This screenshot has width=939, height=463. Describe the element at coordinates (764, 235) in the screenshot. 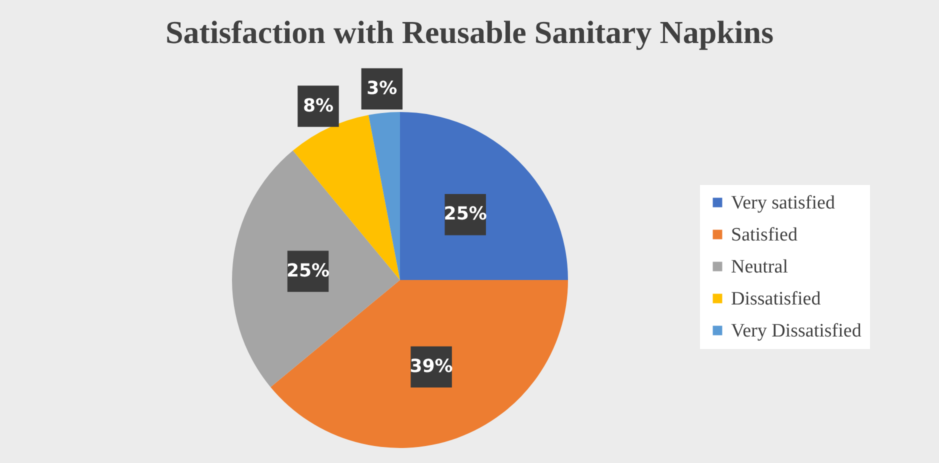

I see `legend-label: Satisfied` at that location.